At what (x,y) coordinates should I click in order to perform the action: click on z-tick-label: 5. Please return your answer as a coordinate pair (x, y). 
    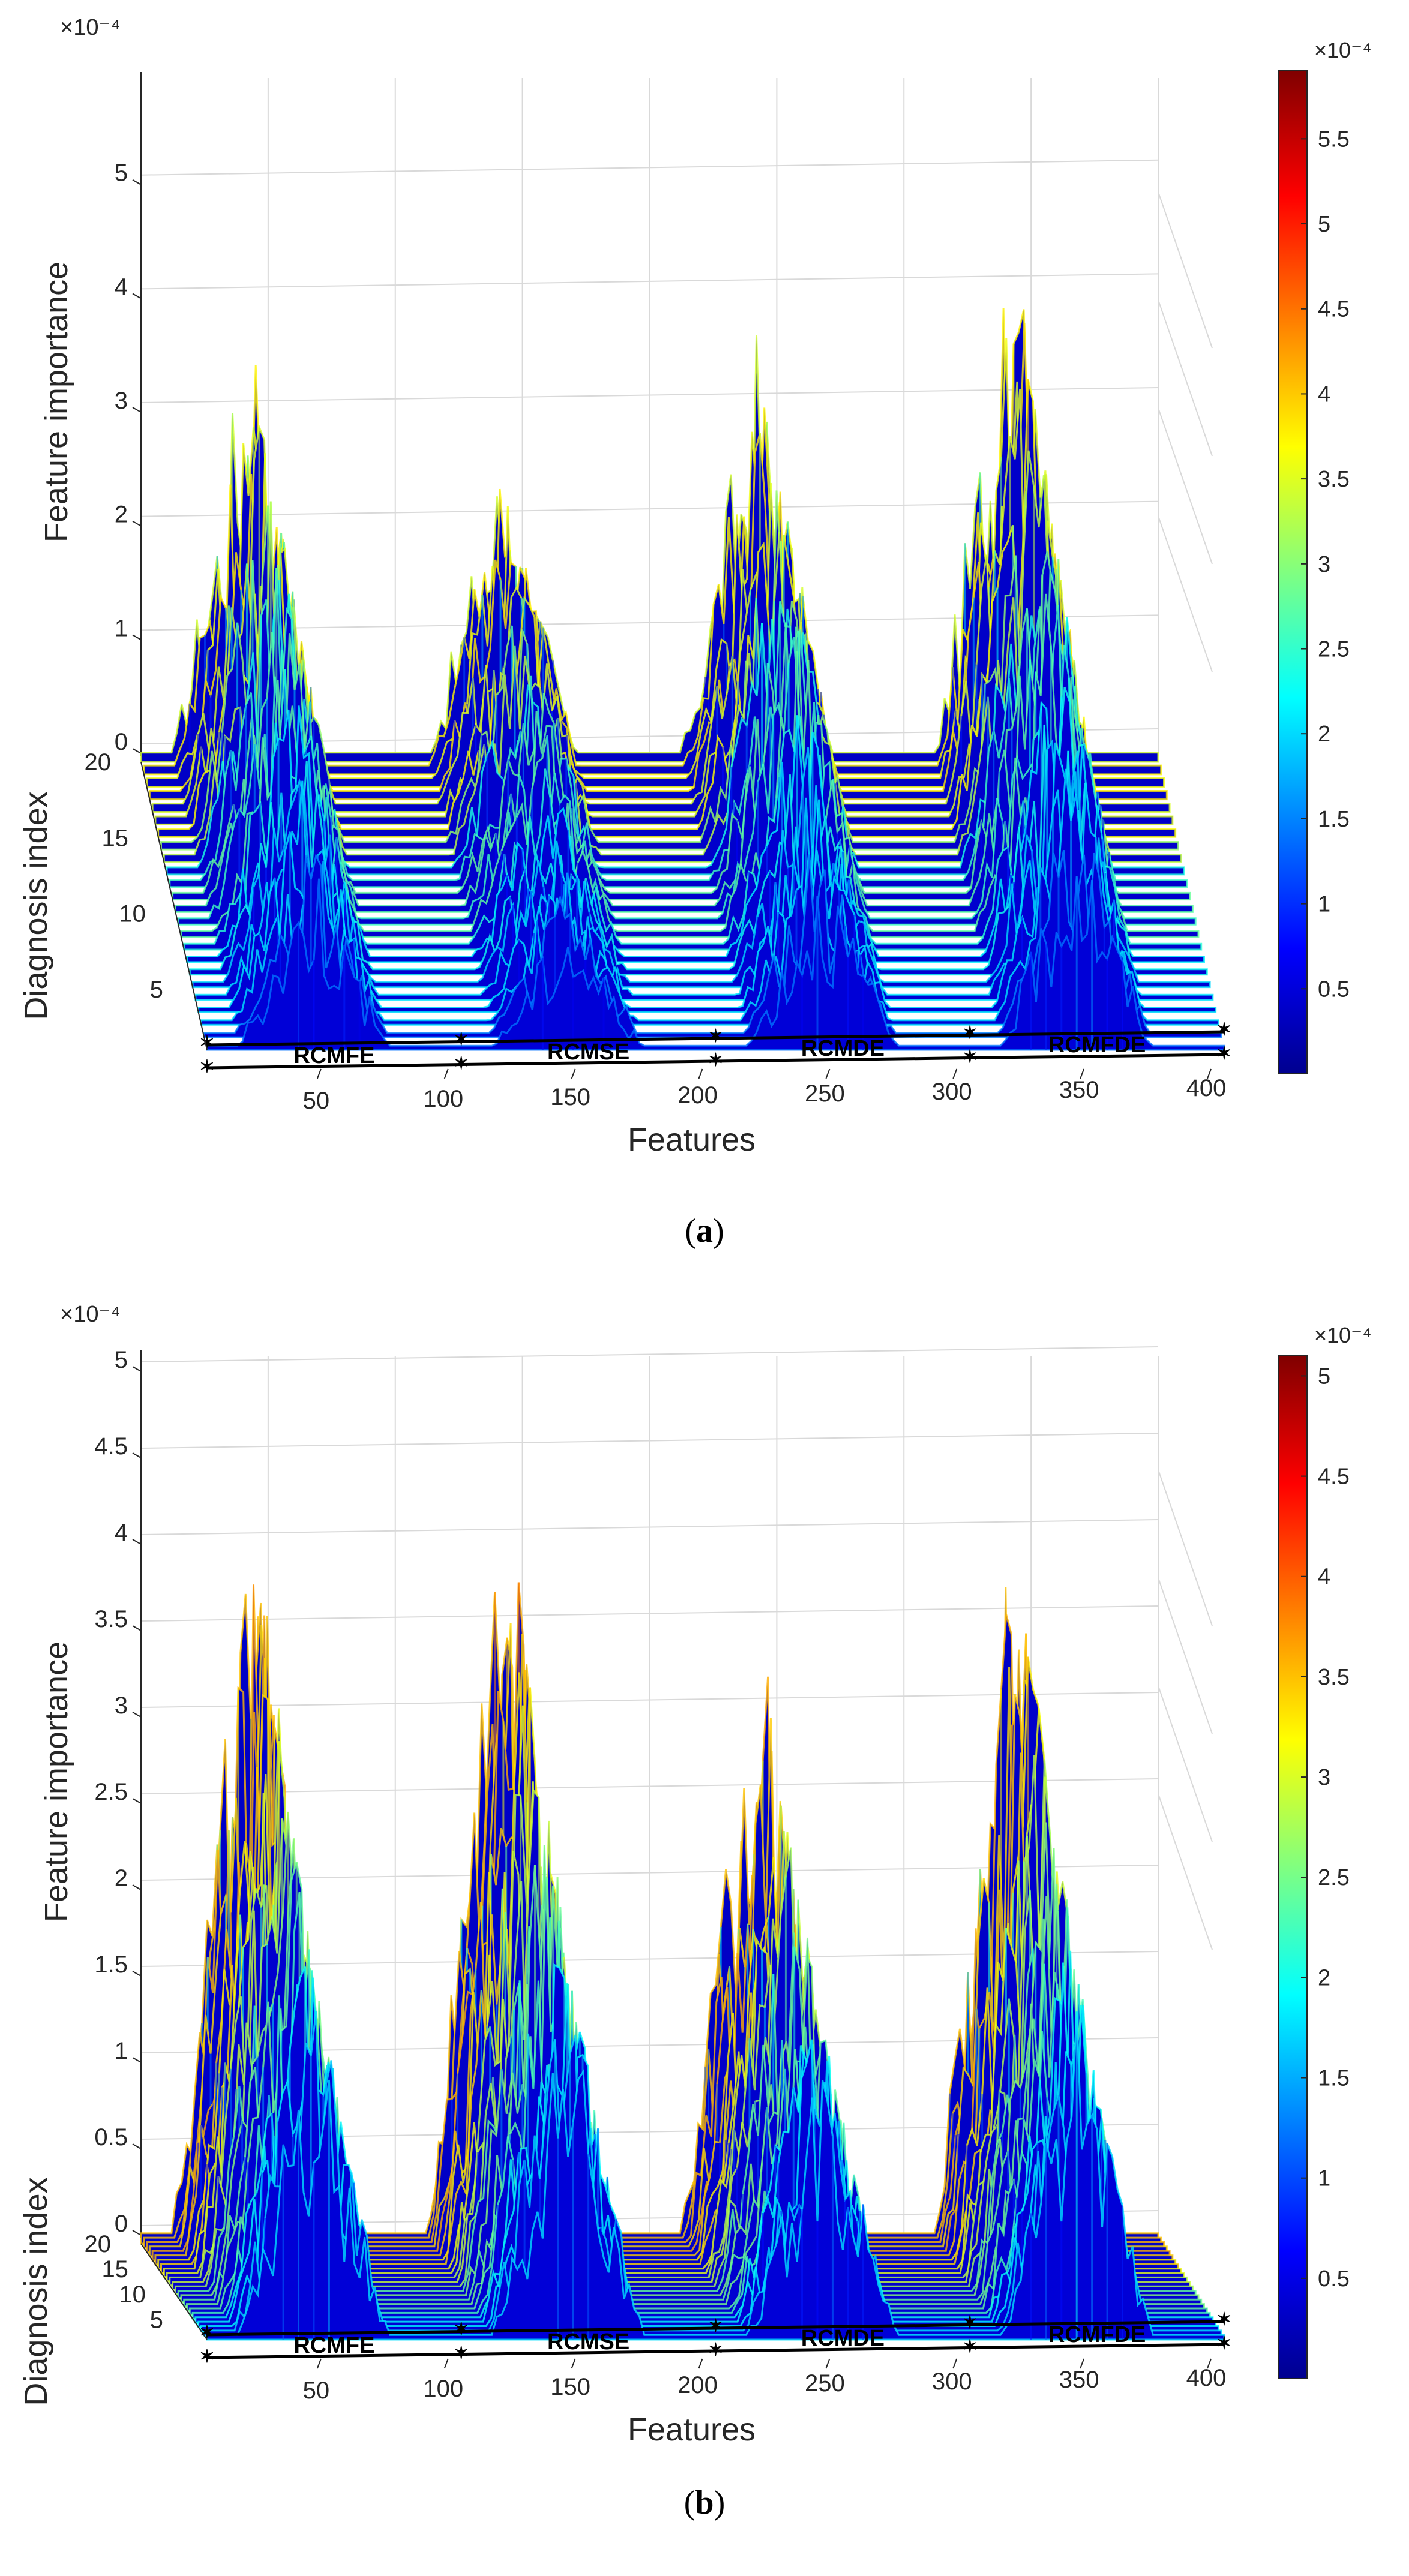
    Looking at the image, I should click on (121, 1360).